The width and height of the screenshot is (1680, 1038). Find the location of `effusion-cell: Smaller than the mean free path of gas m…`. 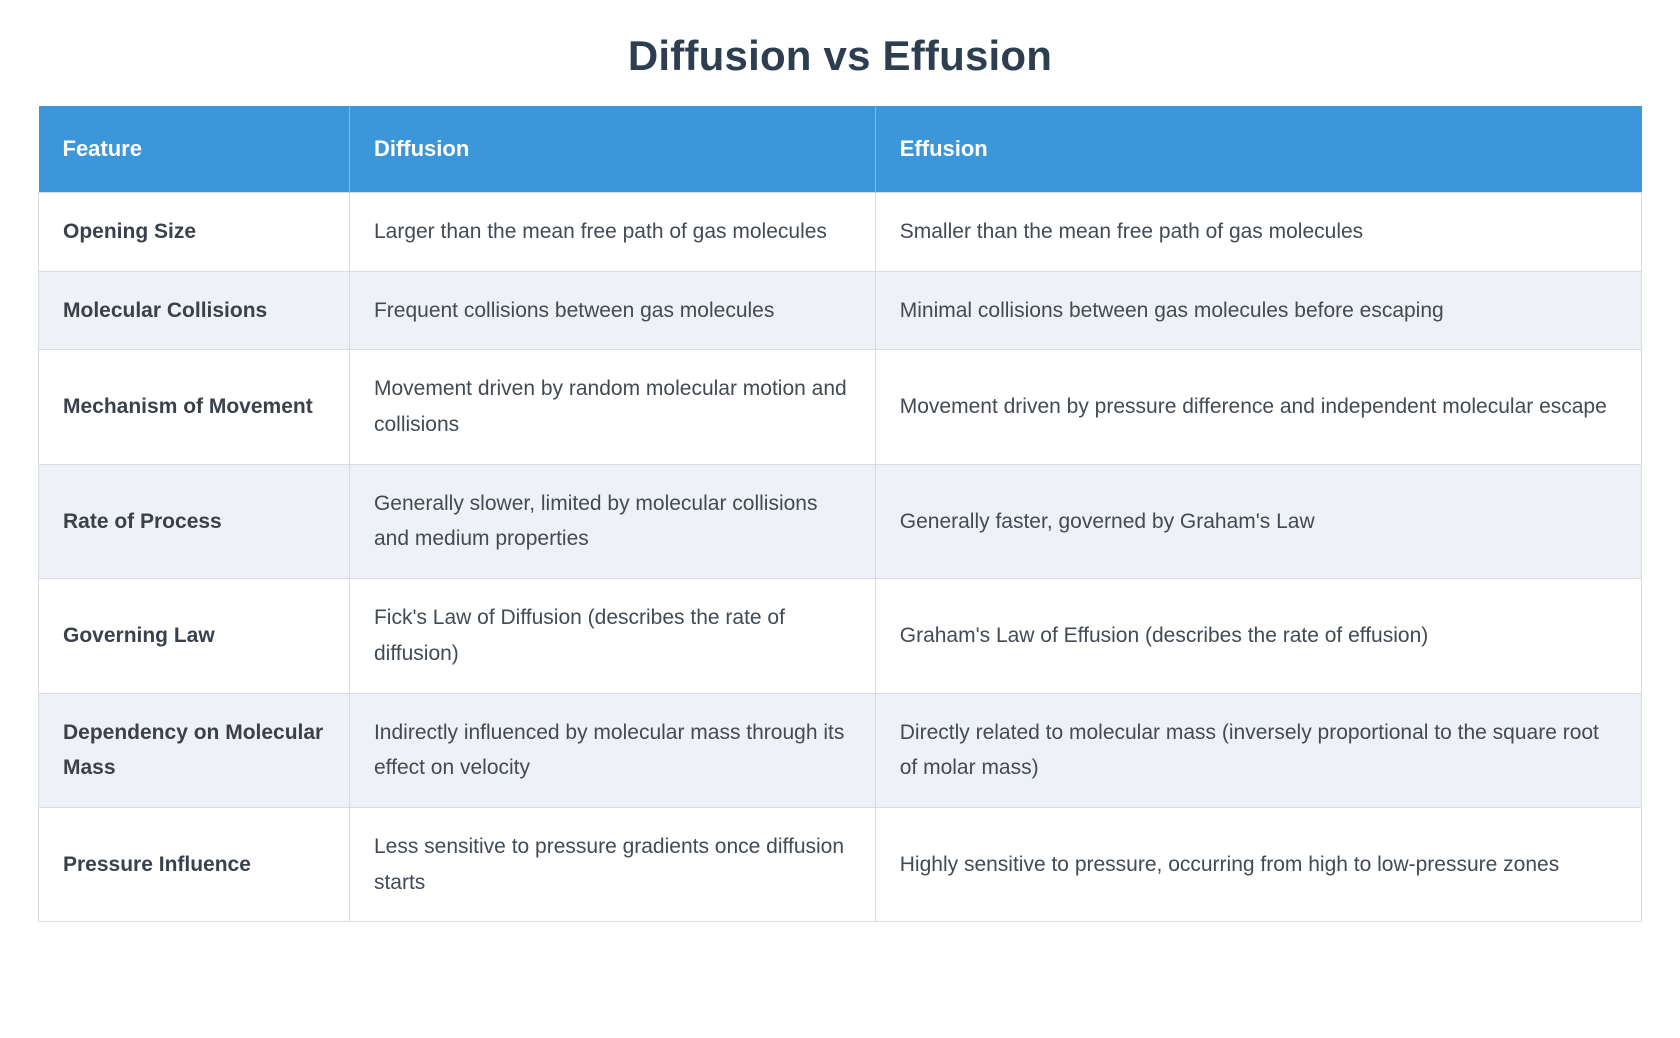

effusion-cell: Smaller than the mean free path of gas m… is located at coordinates (1258, 232).